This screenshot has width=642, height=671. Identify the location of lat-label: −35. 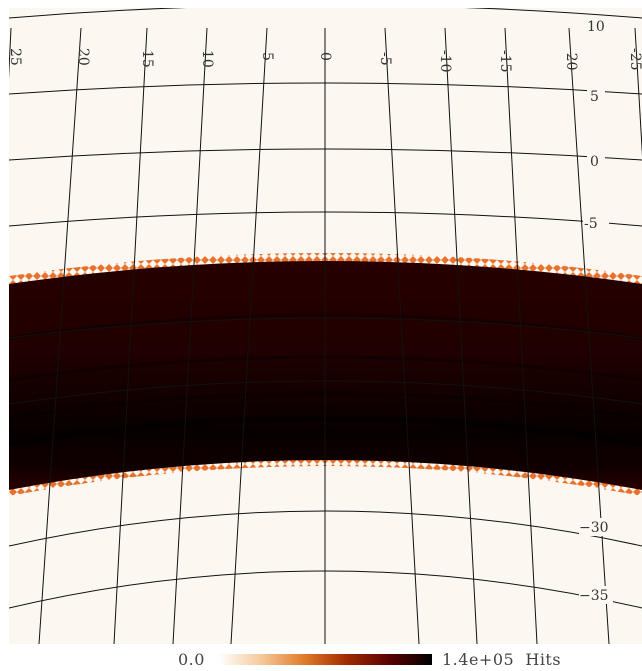
(594, 596).